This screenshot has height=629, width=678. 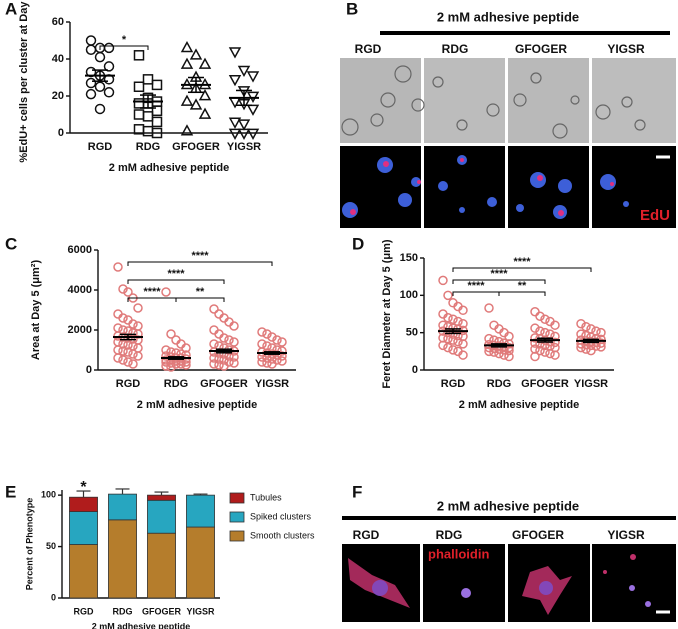 What do you see at coordinates (11, 243) in the screenshot?
I see `panel-label: C` at bounding box center [11, 243].